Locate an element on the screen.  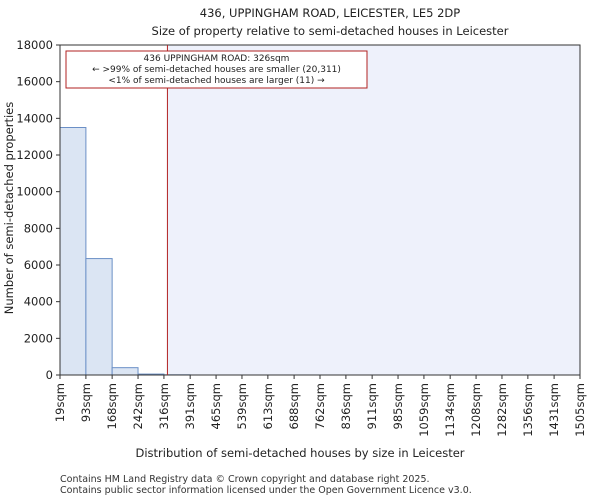
annotation-box is located at coordinates (216, 69).